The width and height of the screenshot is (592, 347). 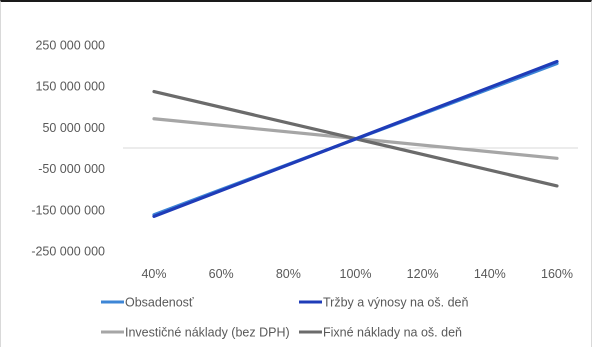 I want to click on y-tick-label: -250 000 000, so click(x=68, y=252).